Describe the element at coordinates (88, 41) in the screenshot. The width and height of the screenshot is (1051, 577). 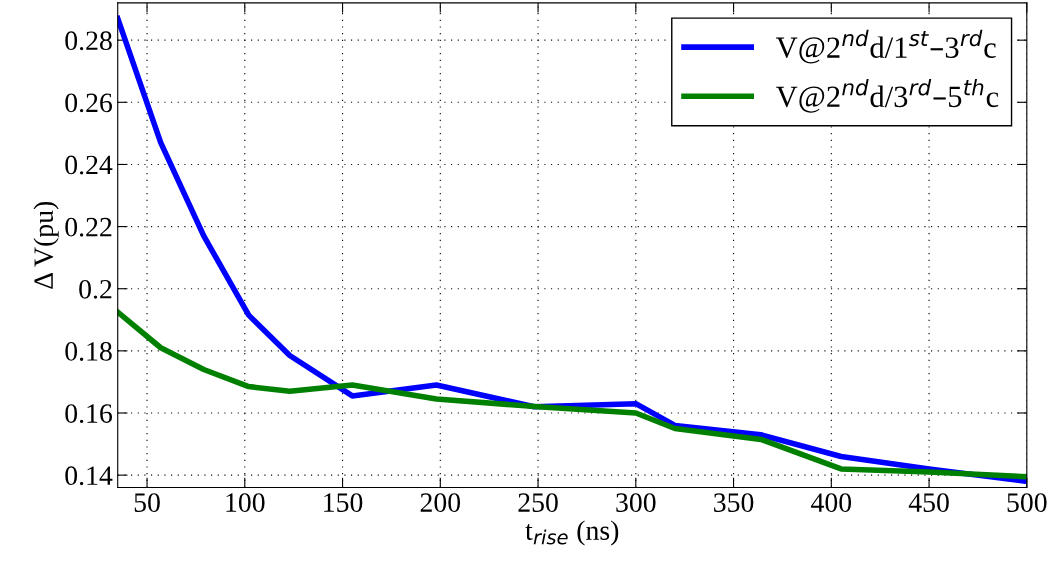
I see `y-tick-label: 0.28` at that location.